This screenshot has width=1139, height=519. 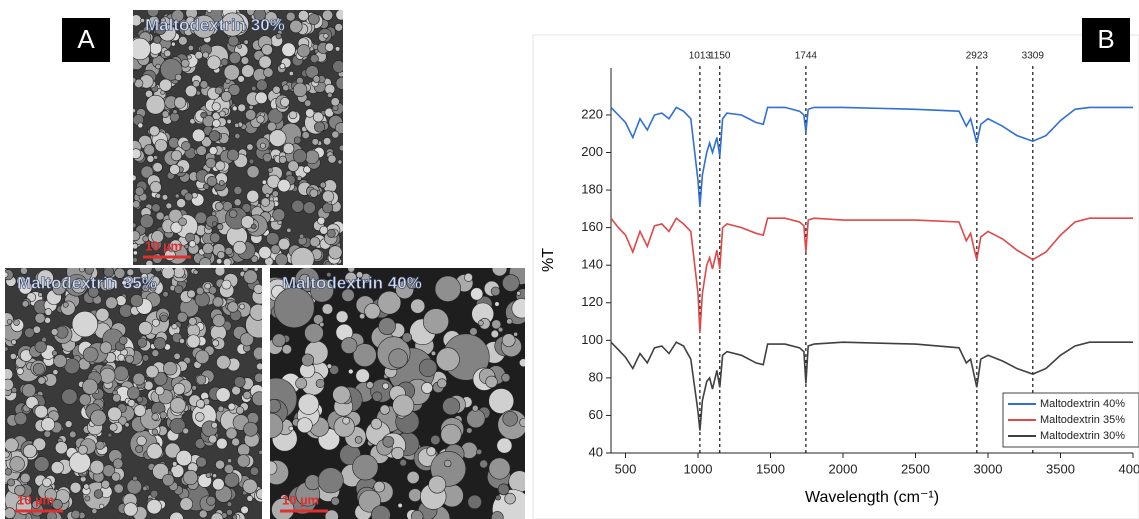 I want to click on legend-label: Maltodextrin 40%, so click(x=1082, y=404).